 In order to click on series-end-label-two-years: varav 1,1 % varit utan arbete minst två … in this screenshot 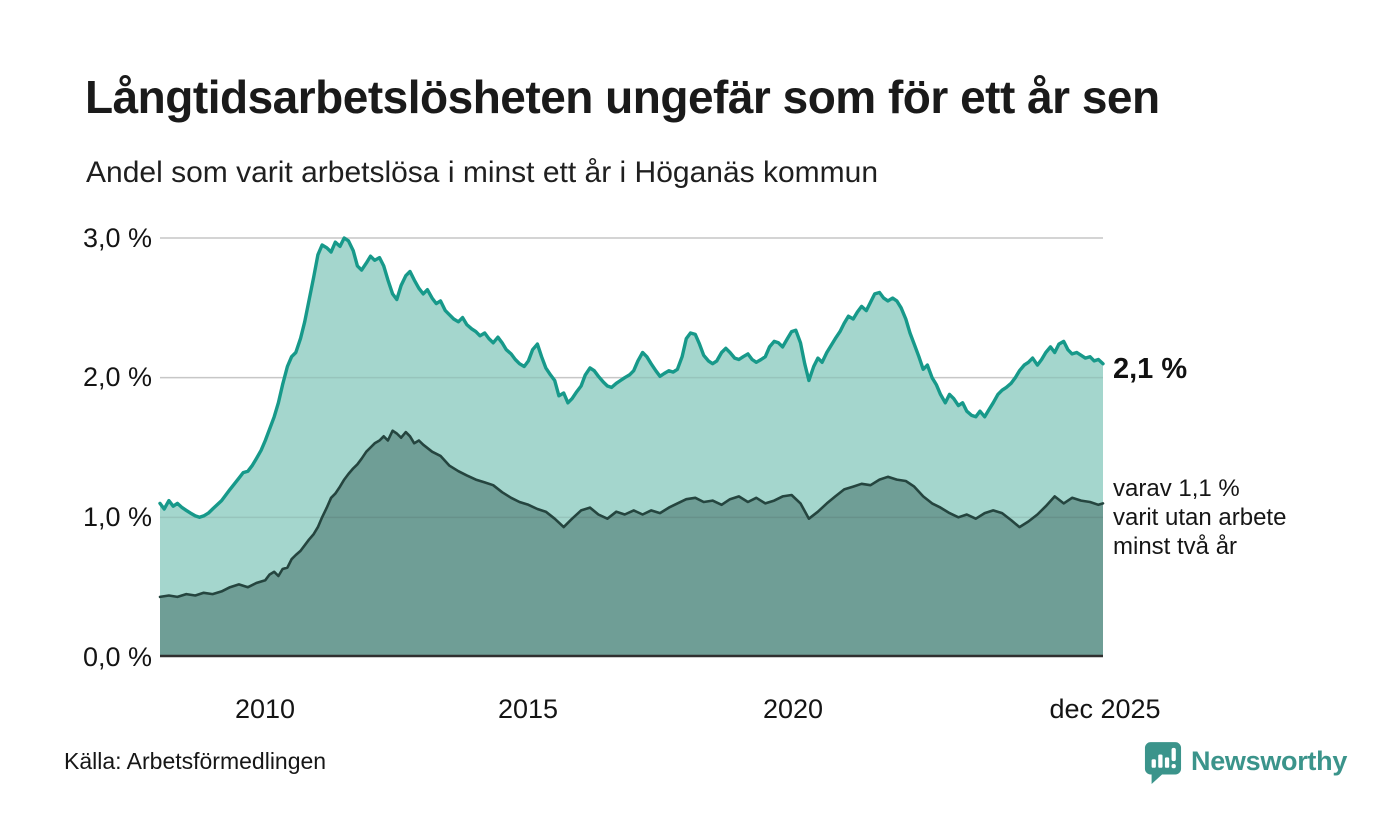, I will do `click(1199, 517)`.